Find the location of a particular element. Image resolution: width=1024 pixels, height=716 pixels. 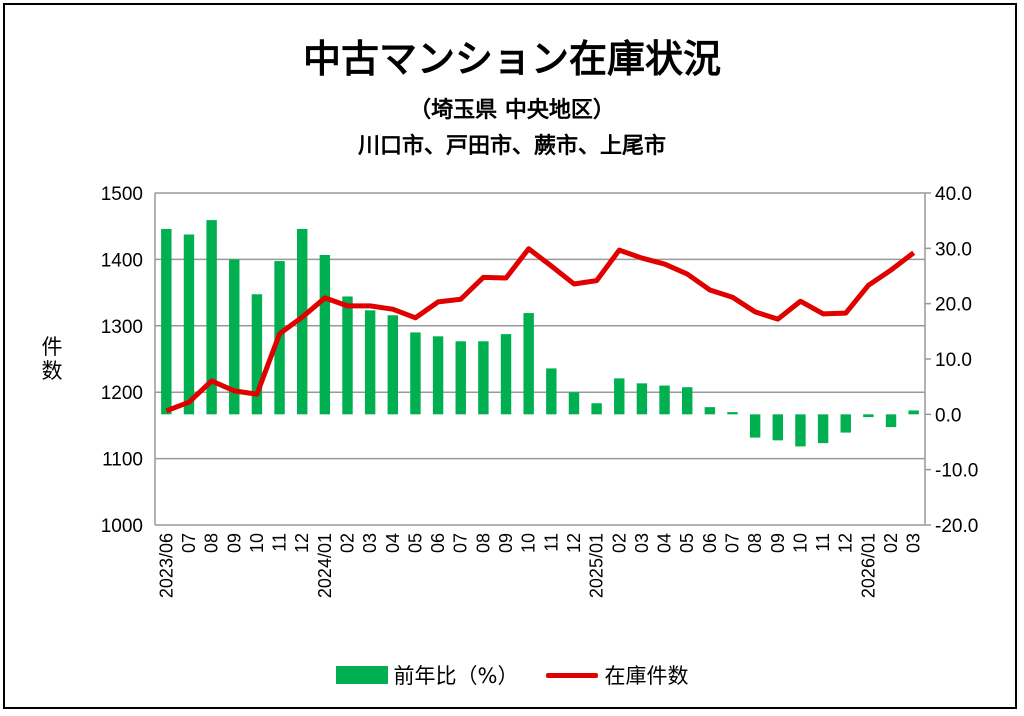

legend-item-yoy: 前年比（%） is located at coordinates (427, 675).